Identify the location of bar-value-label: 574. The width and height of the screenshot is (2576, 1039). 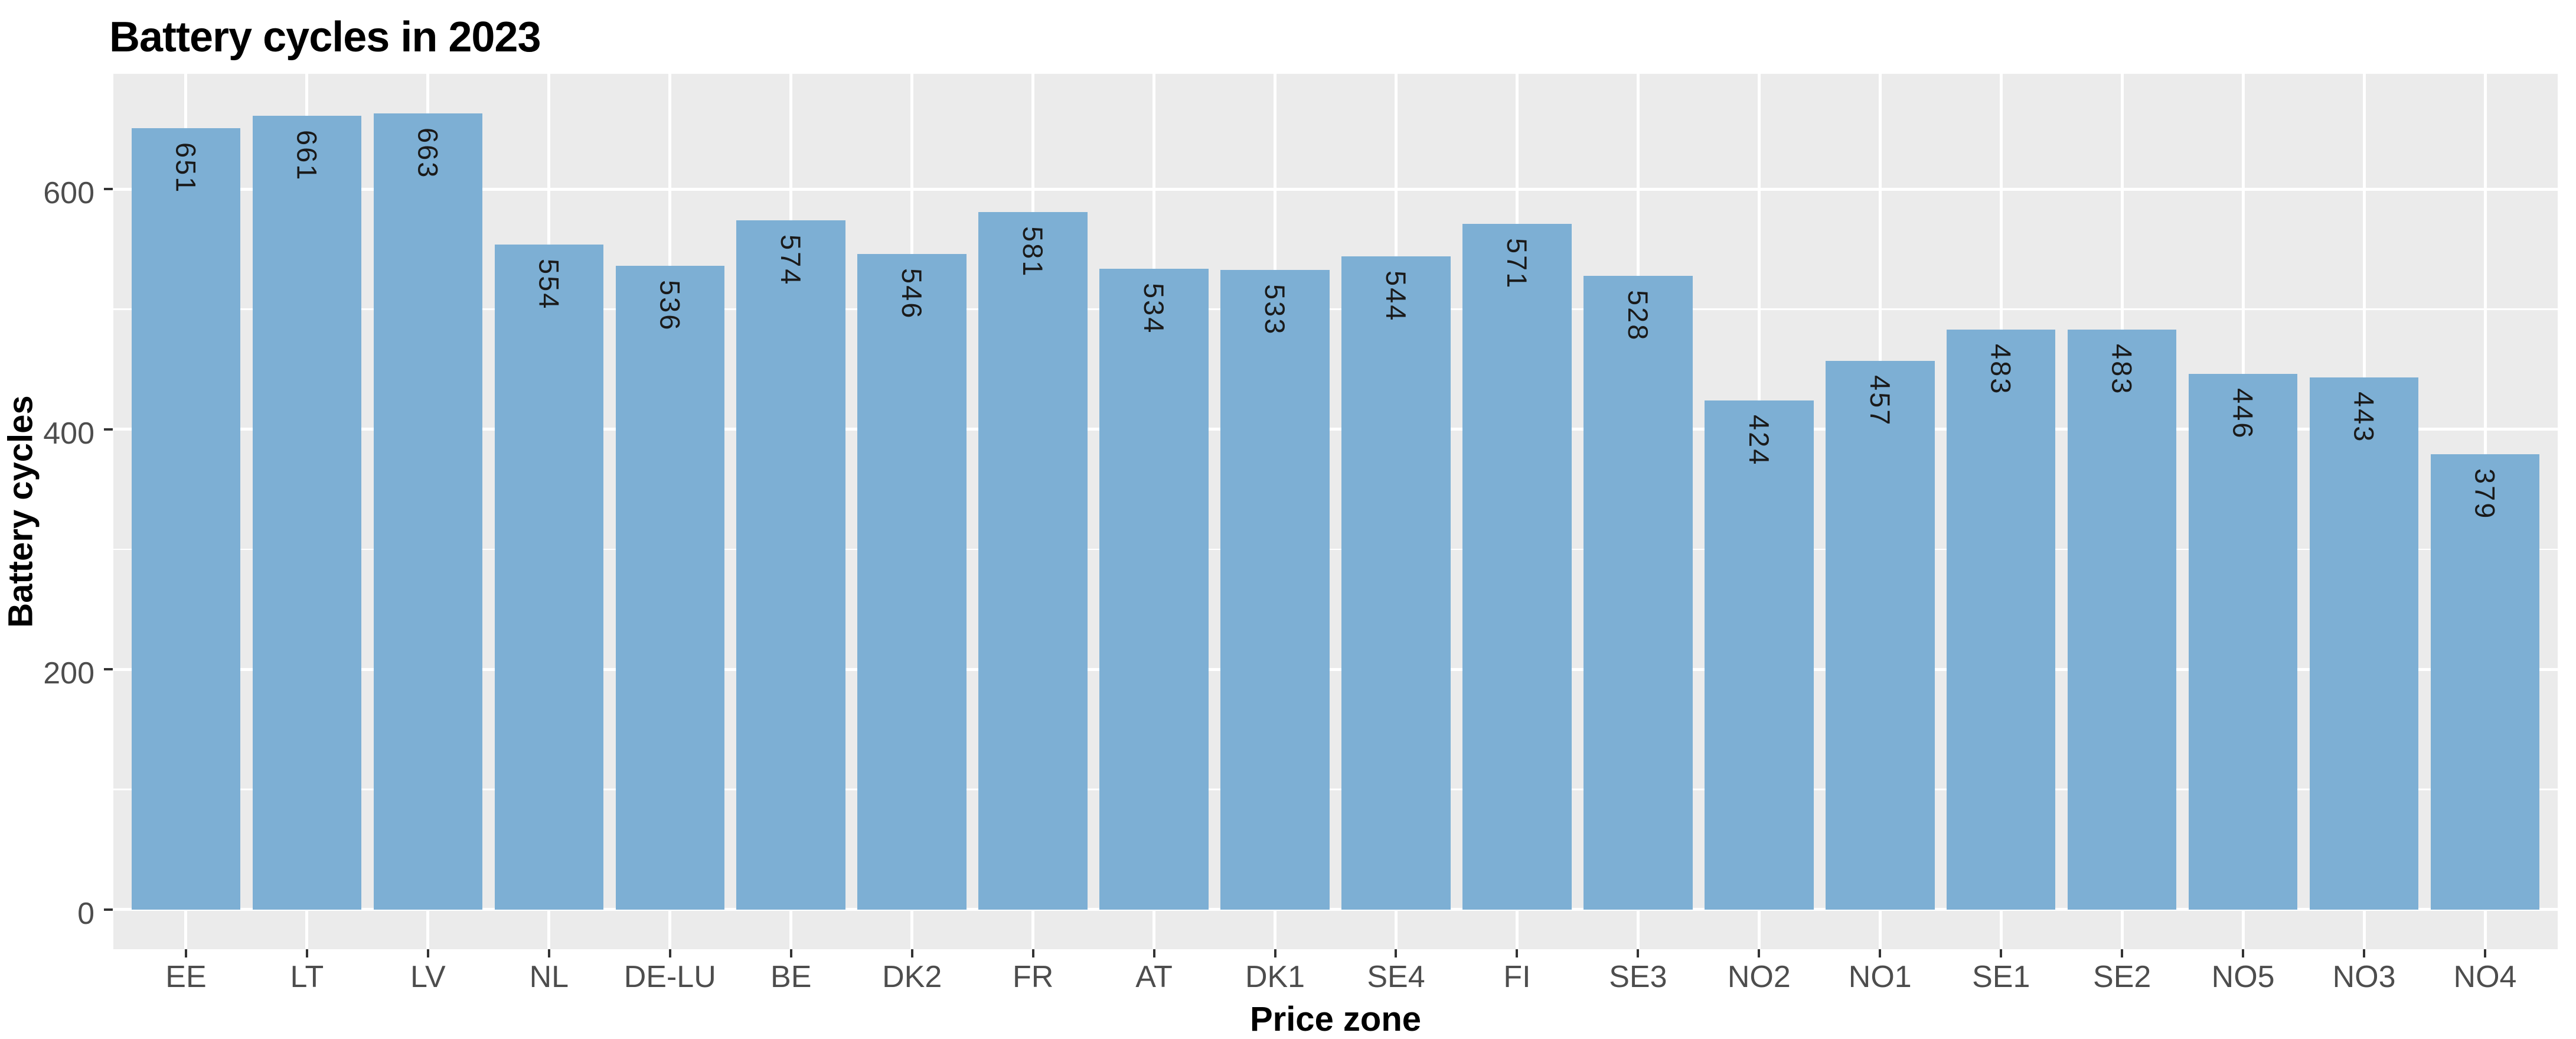
(791, 260).